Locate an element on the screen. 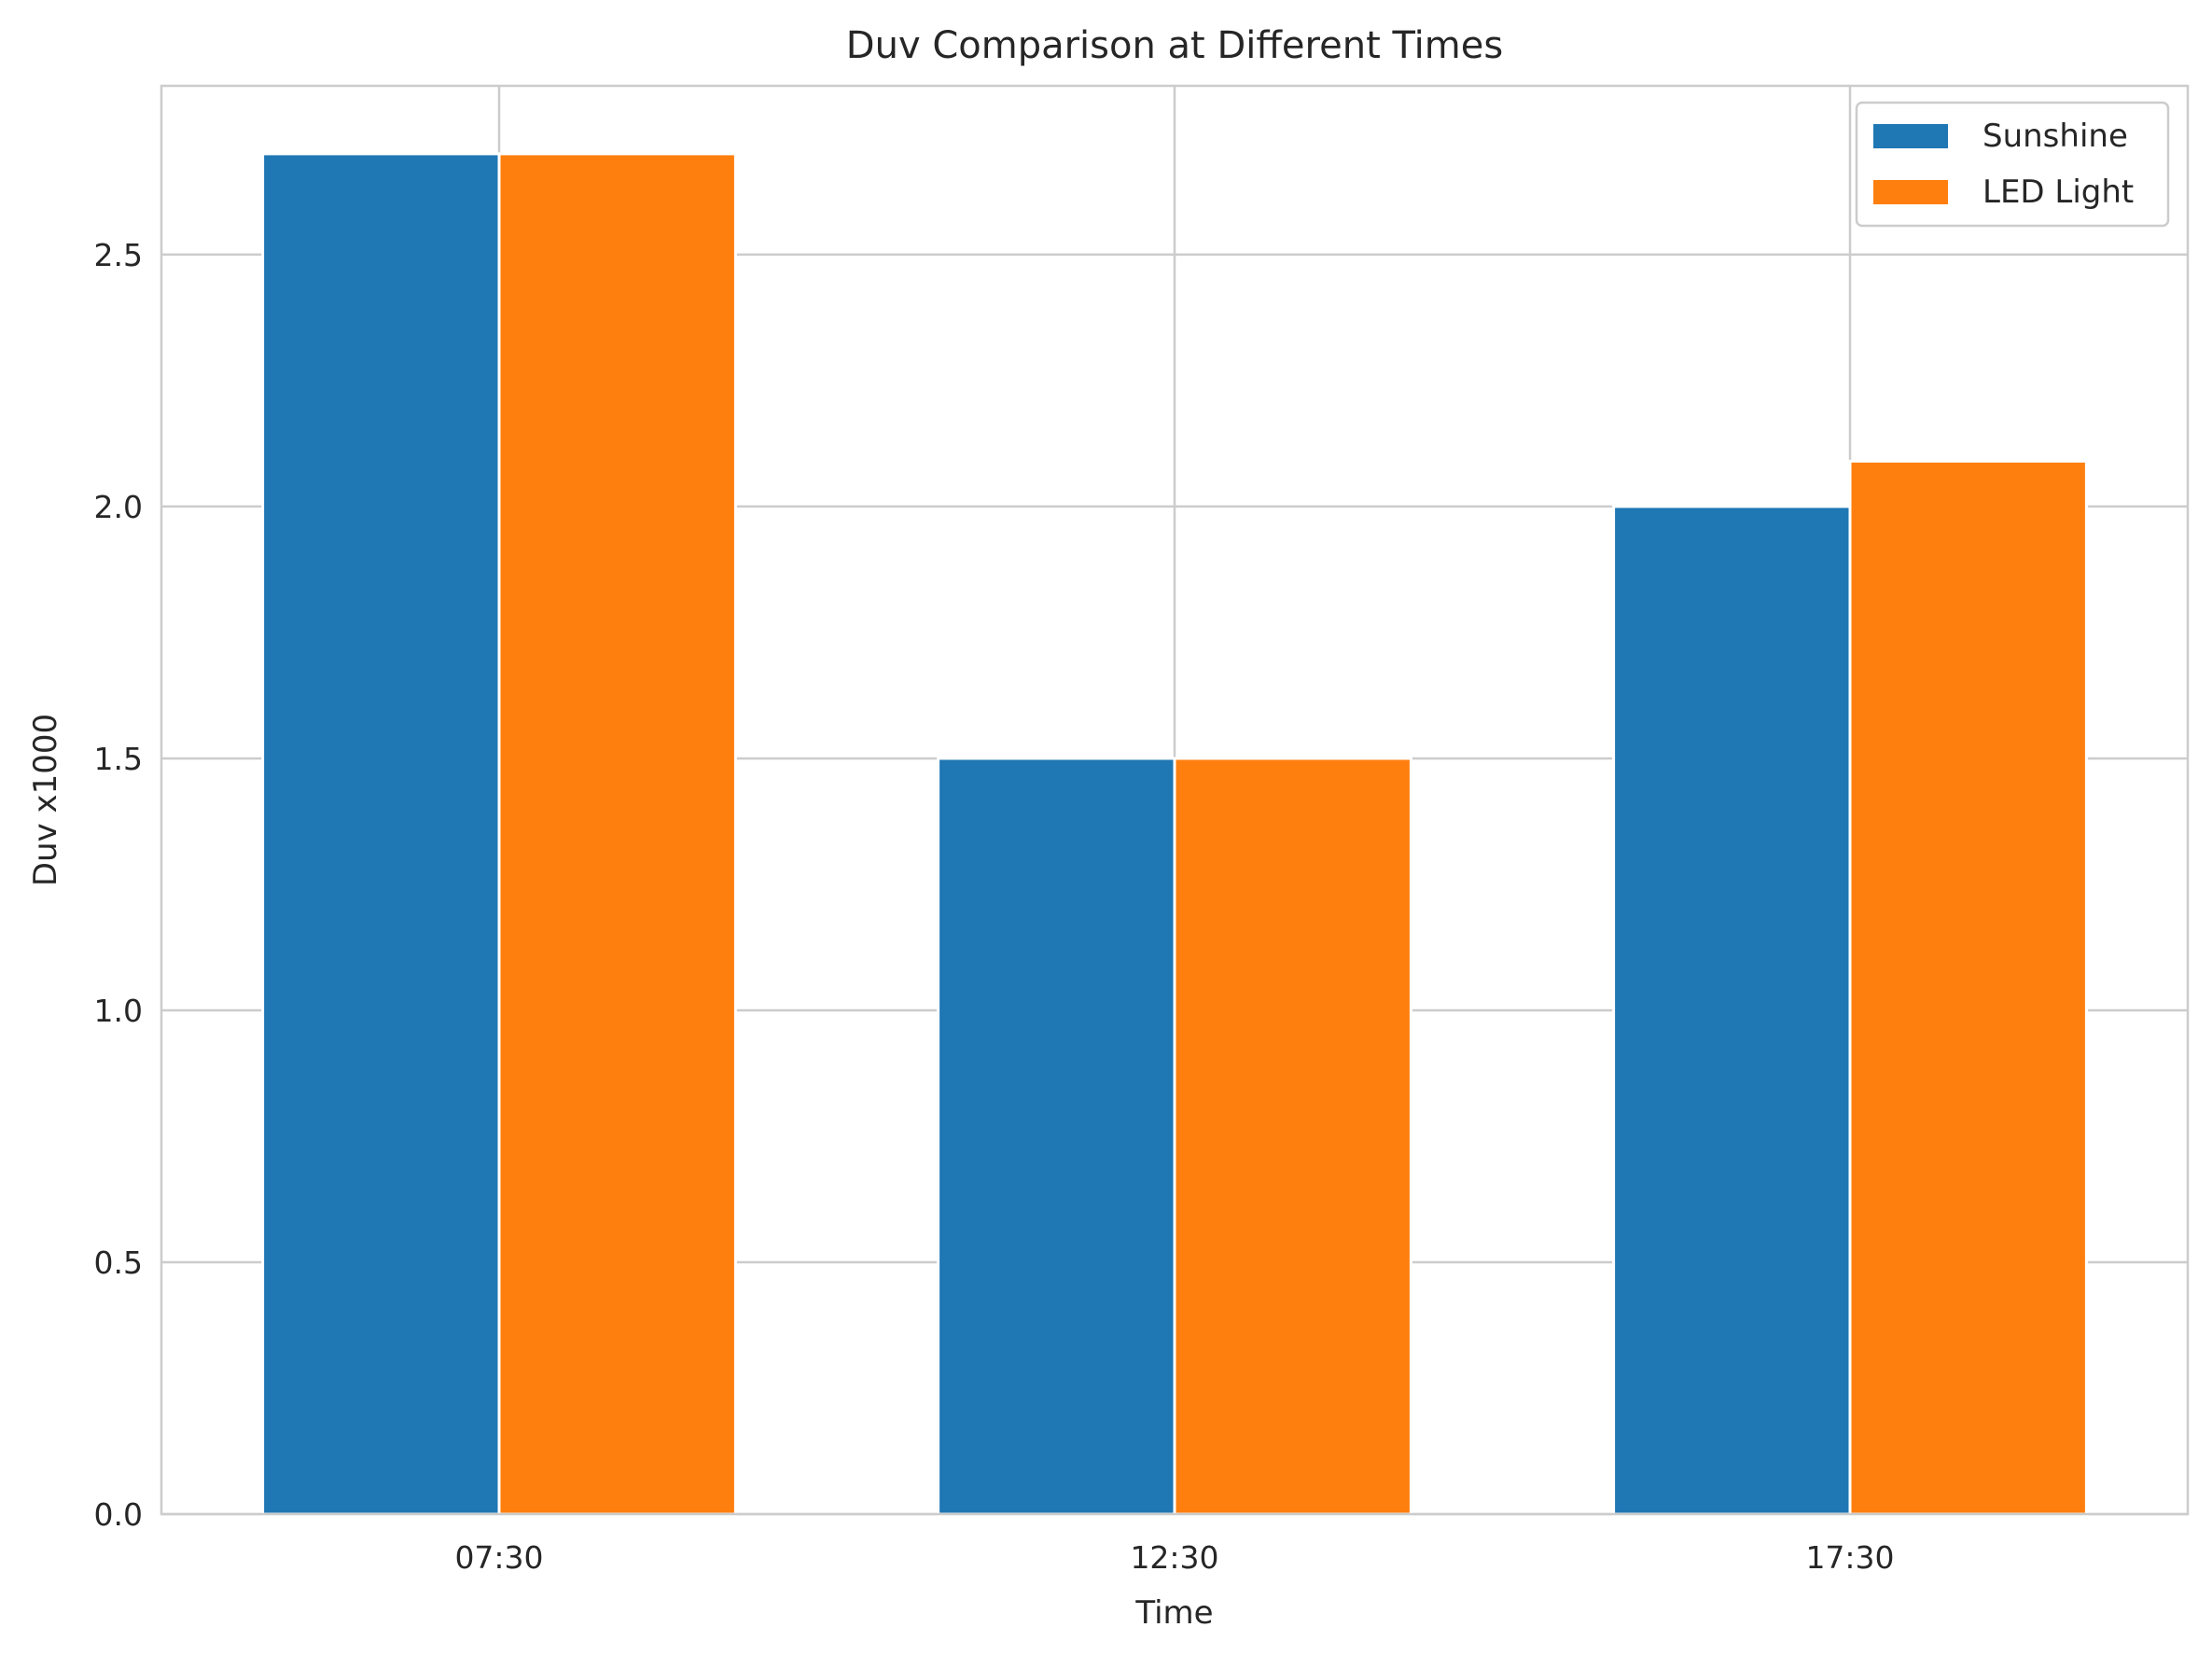 The width and height of the screenshot is (2212, 1655). legend: Sunshine LED Light is located at coordinates (2012, 164).